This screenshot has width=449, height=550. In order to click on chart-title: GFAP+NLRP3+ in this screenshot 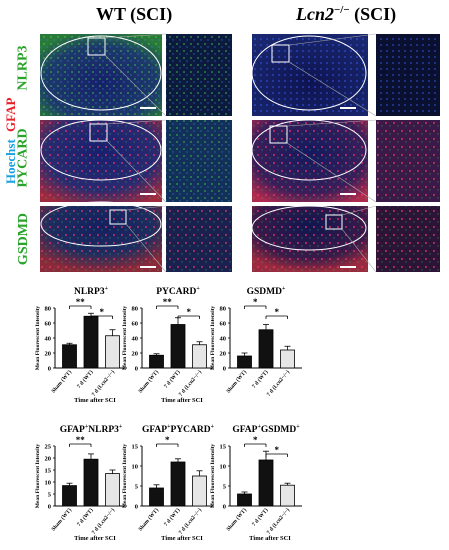, I will do `click(91, 429)`.